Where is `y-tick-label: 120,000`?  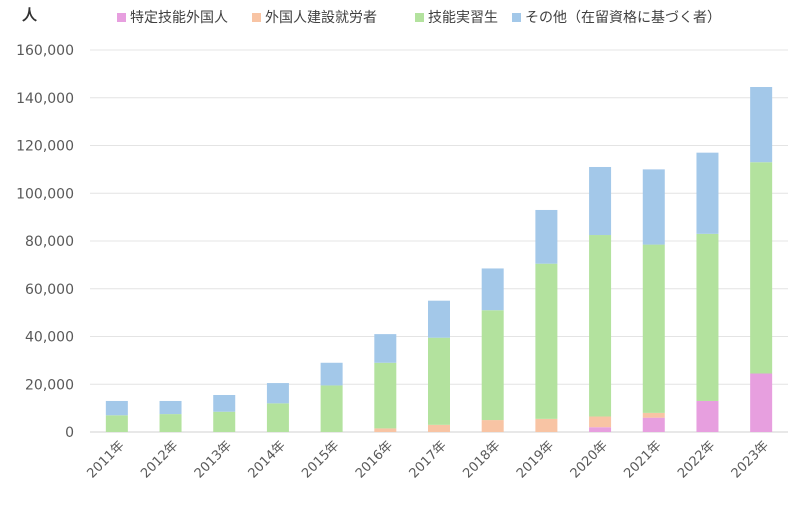 y-tick-label: 120,000 is located at coordinates (45, 147).